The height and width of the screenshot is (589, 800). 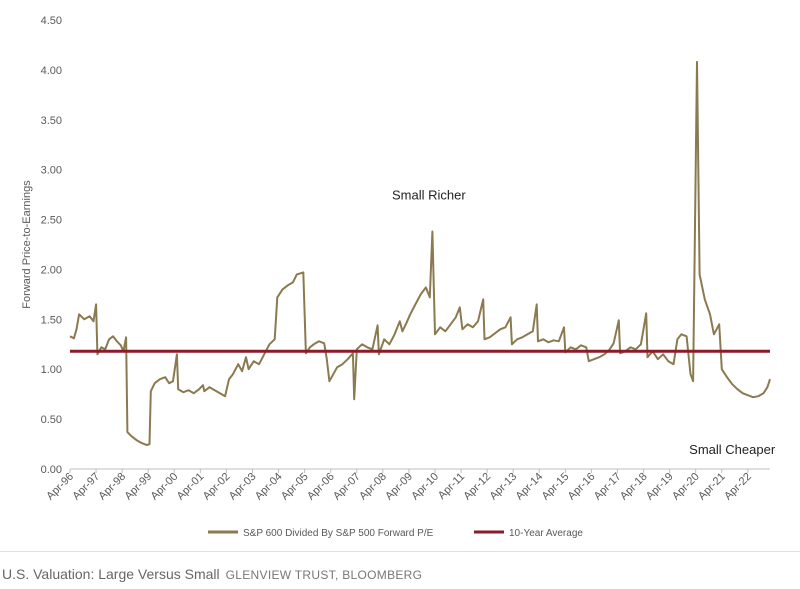 I want to click on legend-label-ratio: S&P 600 Divided By S&P 500 Forward P/E, so click(x=338, y=533).